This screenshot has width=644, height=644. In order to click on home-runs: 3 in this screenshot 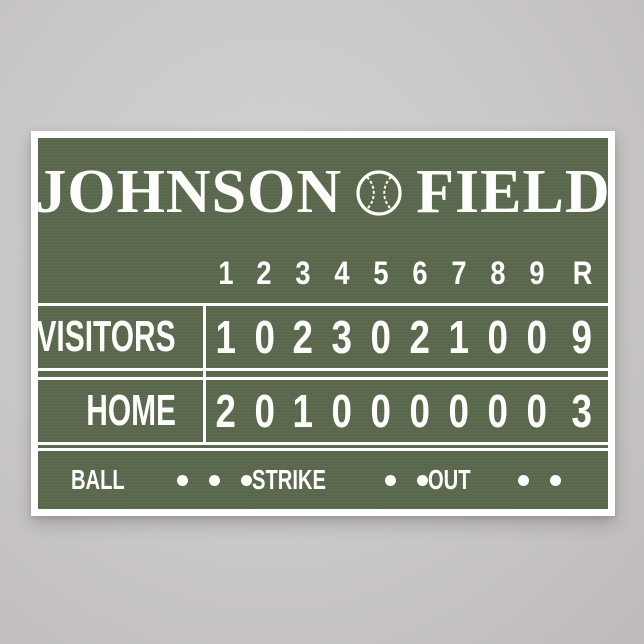, I will do `click(582, 411)`.